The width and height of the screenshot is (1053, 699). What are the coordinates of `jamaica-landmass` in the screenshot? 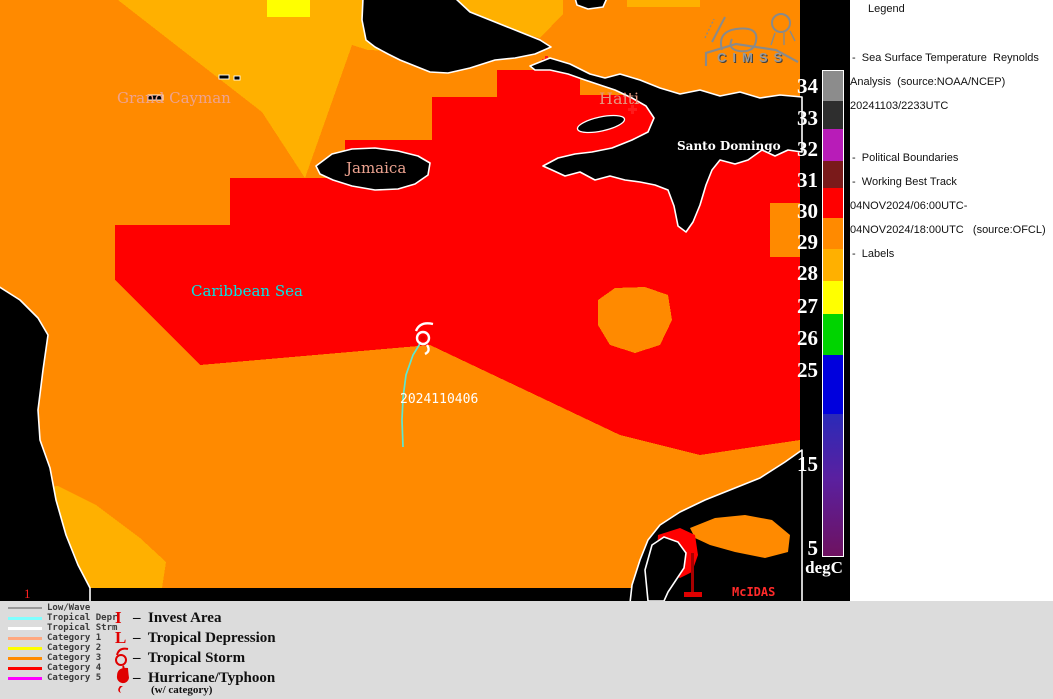 It's located at (373, 169).